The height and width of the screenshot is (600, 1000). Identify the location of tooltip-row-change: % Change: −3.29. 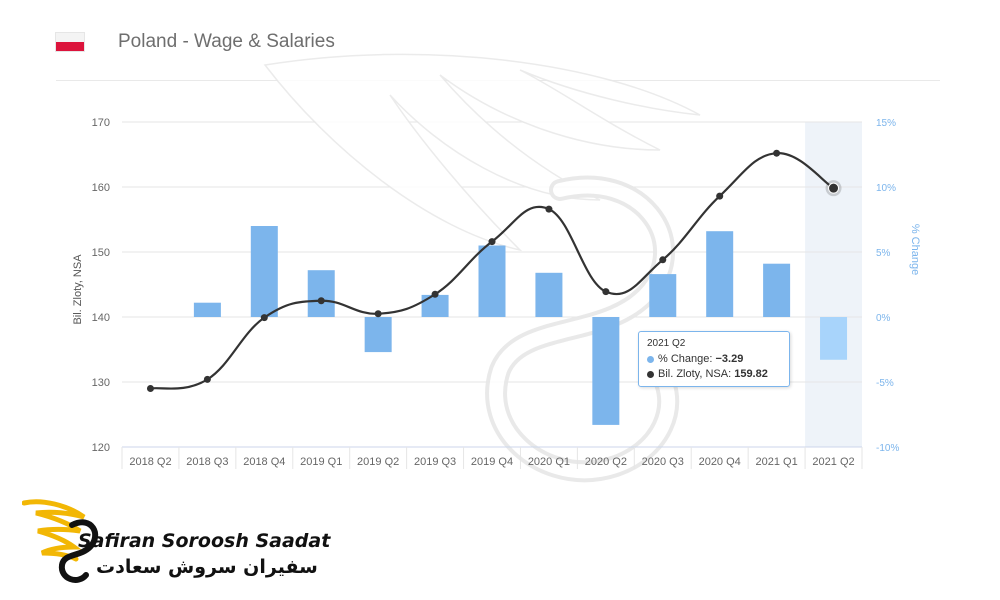
(714, 359).